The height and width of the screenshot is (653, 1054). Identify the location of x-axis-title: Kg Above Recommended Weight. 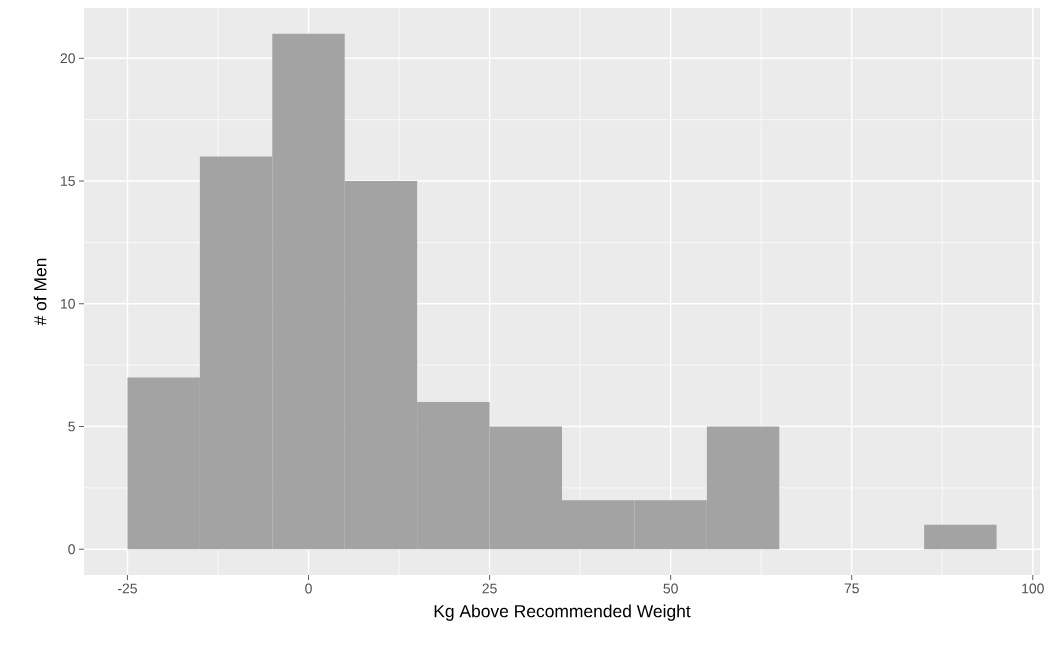
(562, 612).